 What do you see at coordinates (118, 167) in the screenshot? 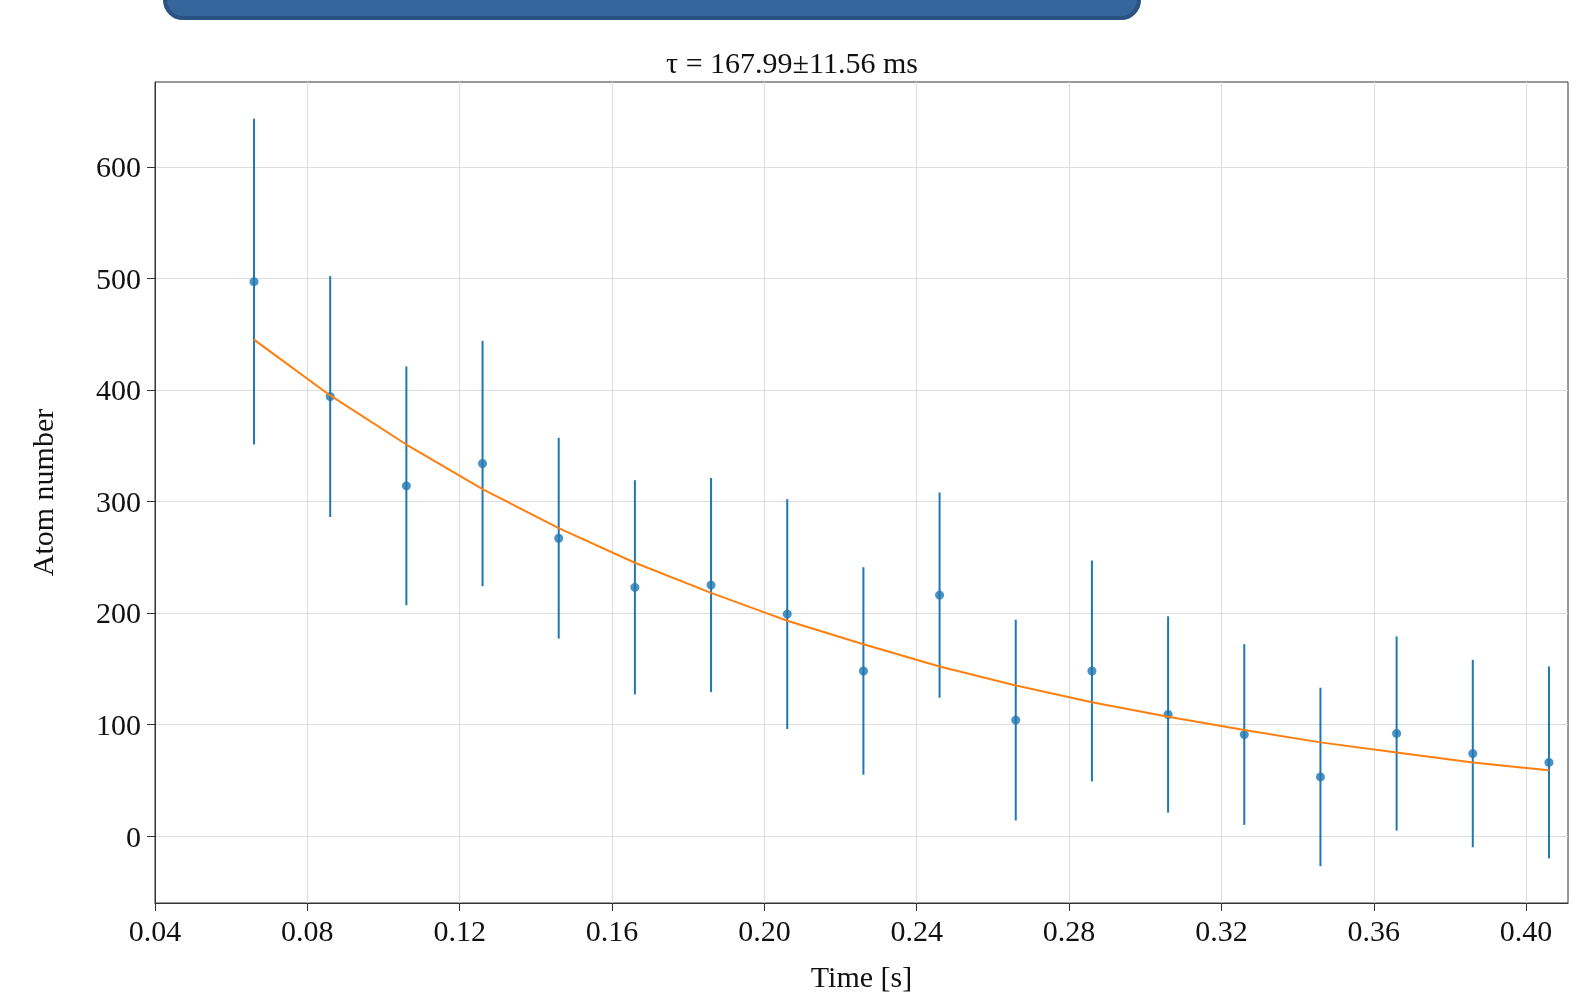
I see `y-tick-label: 600` at bounding box center [118, 167].